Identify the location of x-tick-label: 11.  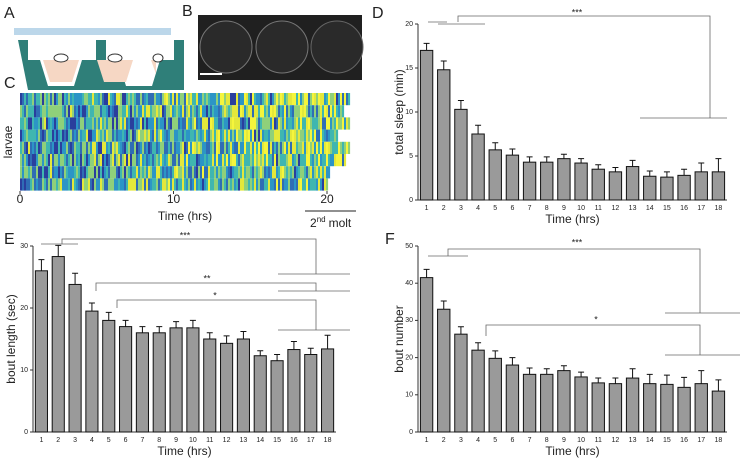
(598, 440).